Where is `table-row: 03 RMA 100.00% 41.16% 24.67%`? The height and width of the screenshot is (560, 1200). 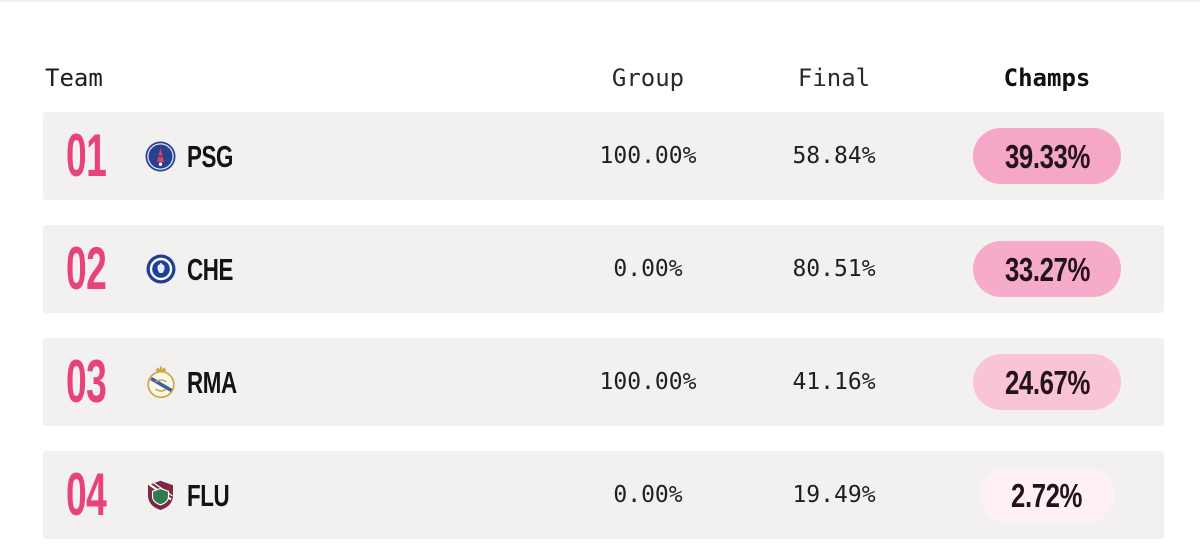 table-row: 03 RMA 100.00% 41.16% 24.67% is located at coordinates (603, 382).